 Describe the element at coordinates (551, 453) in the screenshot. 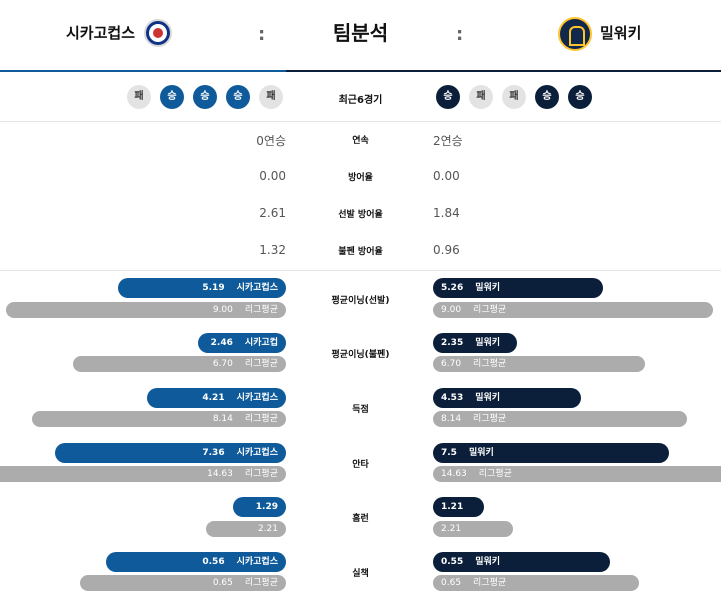

I see `right-team-bar: 7.5 밀워키` at that location.